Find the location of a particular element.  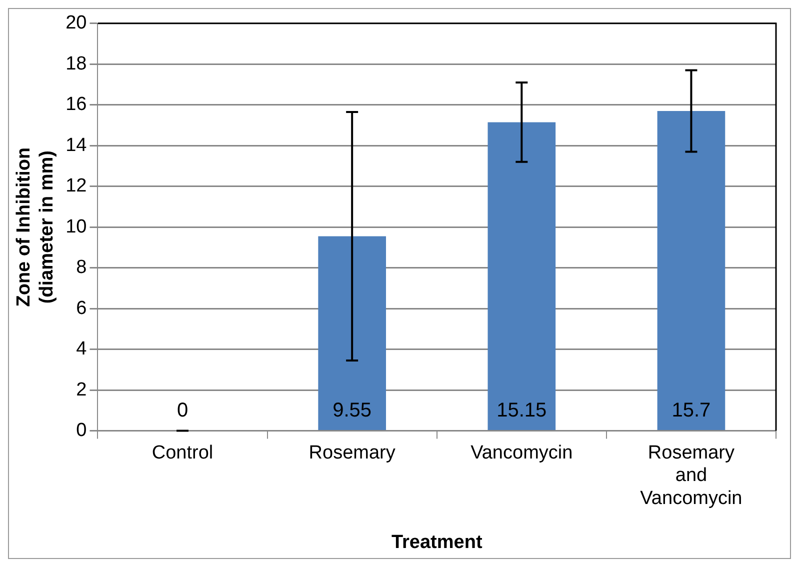

y-tick-label: 14 is located at coordinates (77, 145).